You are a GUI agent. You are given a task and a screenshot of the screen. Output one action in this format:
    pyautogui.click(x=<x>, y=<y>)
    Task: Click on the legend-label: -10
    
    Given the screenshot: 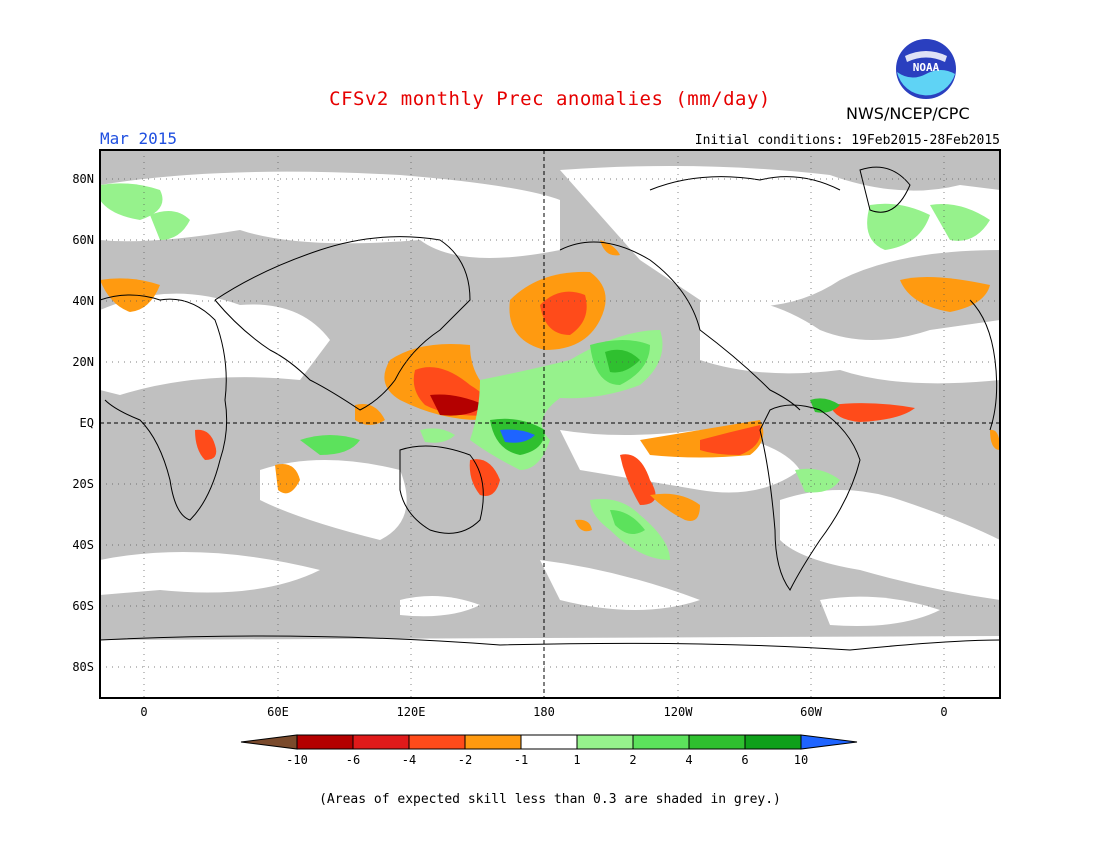 What is the action you would take?
    pyautogui.click(x=297, y=760)
    